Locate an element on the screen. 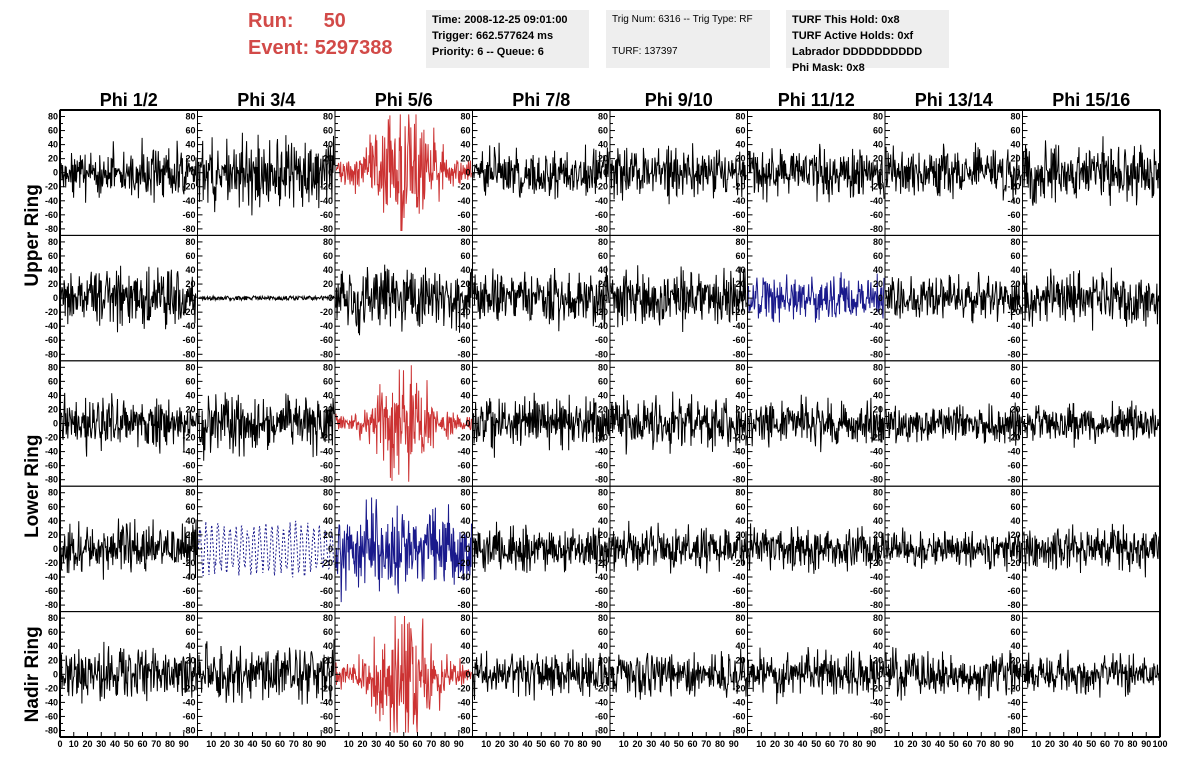 This screenshot has height=772, width=1196. event-value: 5297388 is located at coordinates (353, 48).